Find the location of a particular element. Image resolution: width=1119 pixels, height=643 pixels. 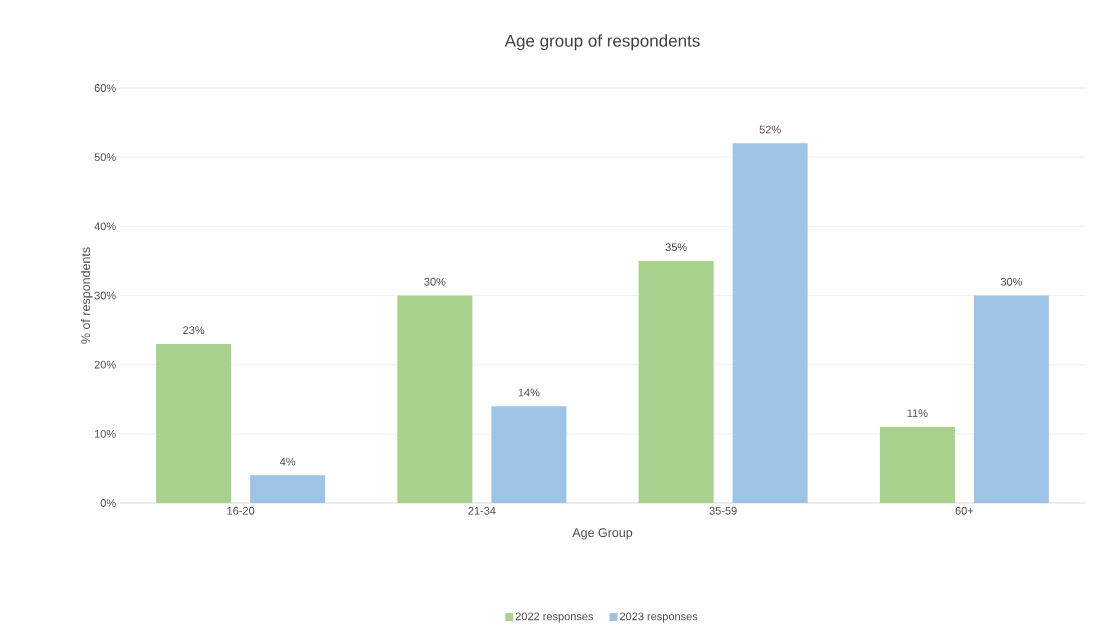

y-tick-label: 40% is located at coordinates (105, 226).